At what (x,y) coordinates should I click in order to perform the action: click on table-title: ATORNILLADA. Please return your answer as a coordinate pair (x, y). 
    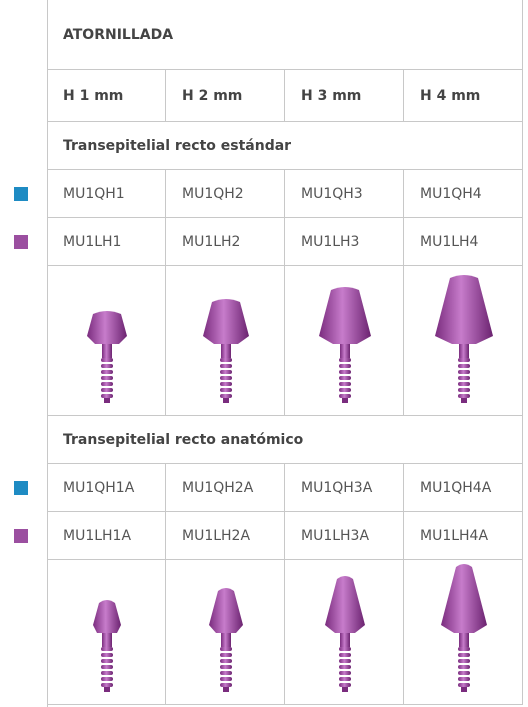
    Looking at the image, I should click on (285, 35).